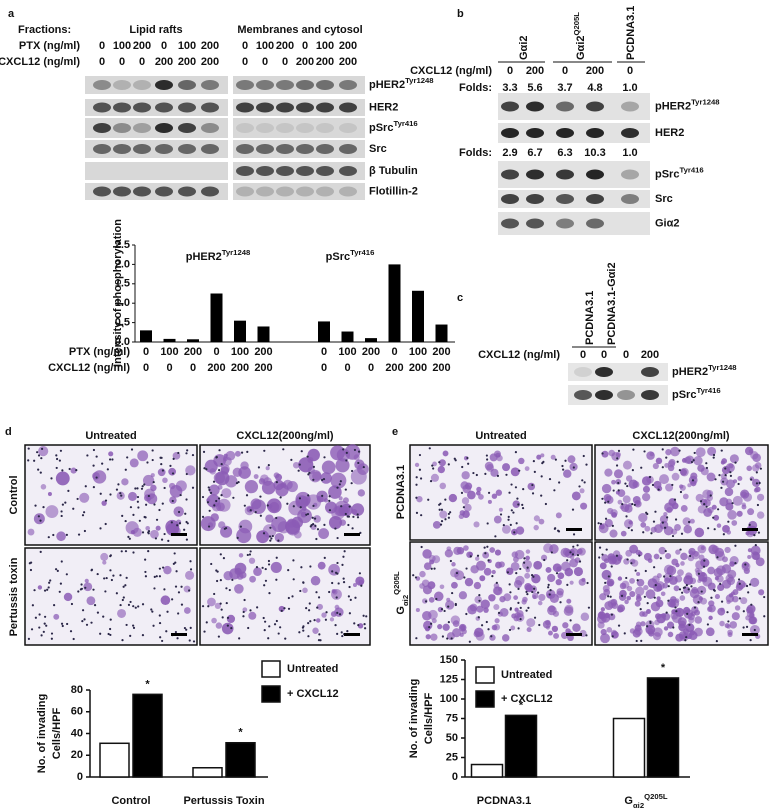 The width and height of the screenshot is (778, 811). What do you see at coordinates (42, 733) in the screenshot?
I see `y-axis-label: No. of invading` at bounding box center [42, 733].